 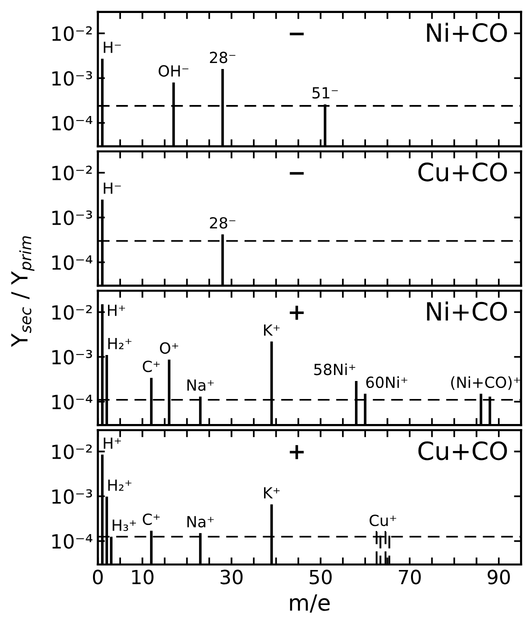 What do you see at coordinates (325, 93) in the screenshot?
I see `annotation: 51⁻` at bounding box center [325, 93].